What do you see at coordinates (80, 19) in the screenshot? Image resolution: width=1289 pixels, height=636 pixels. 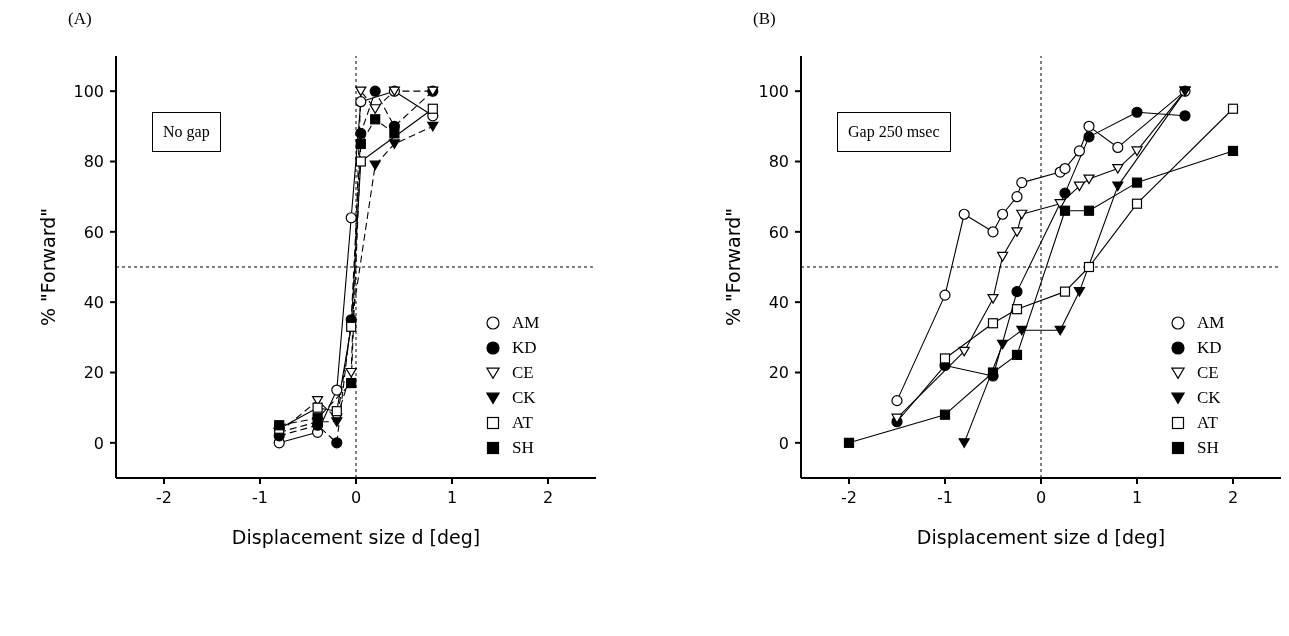 I see `chart-title: (A)` at bounding box center [80, 19].